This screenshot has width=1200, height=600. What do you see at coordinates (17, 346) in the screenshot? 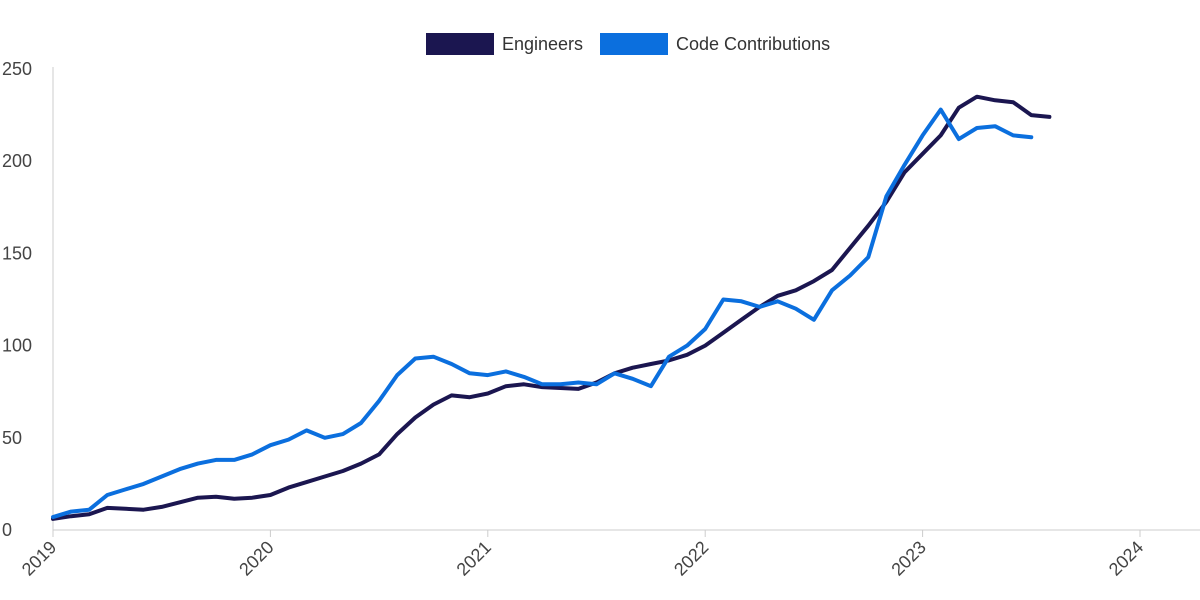
I see `y-tick-label: 100` at bounding box center [17, 346].